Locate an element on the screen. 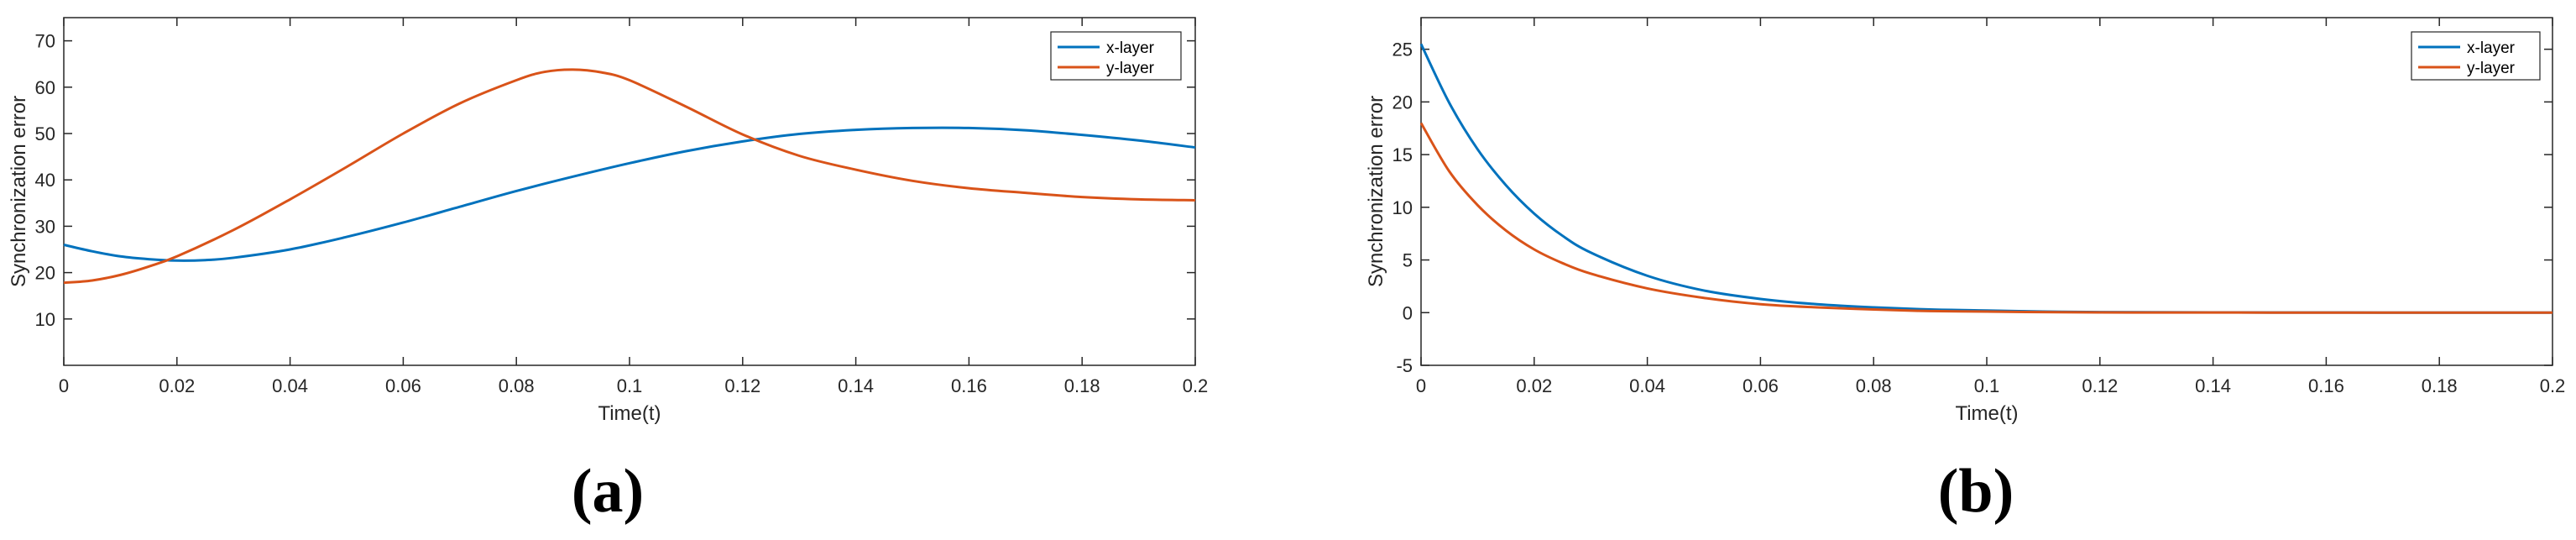  y-tick-label: 0 is located at coordinates (1408, 312).